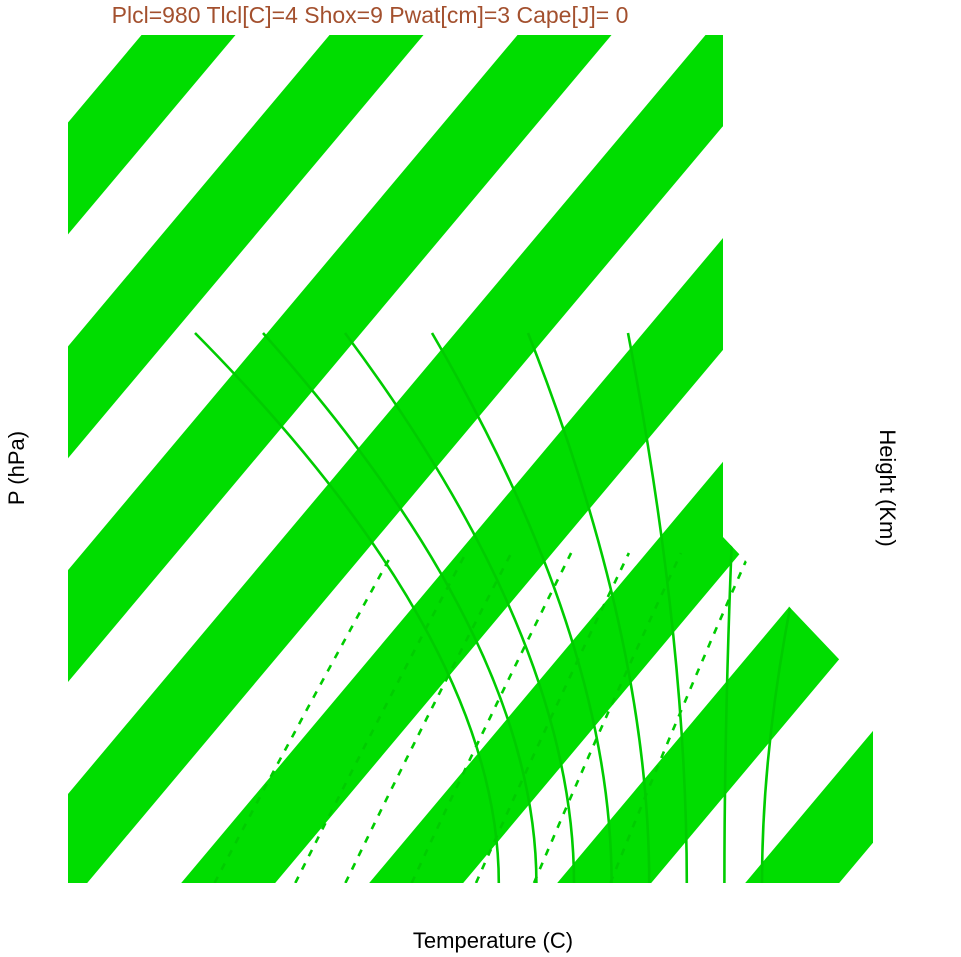 The height and width of the screenshot is (957, 961). Describe the element at coordinates (493, 940) in the screenshot. I see `x-axis-title: Temperature (C)` at that location.